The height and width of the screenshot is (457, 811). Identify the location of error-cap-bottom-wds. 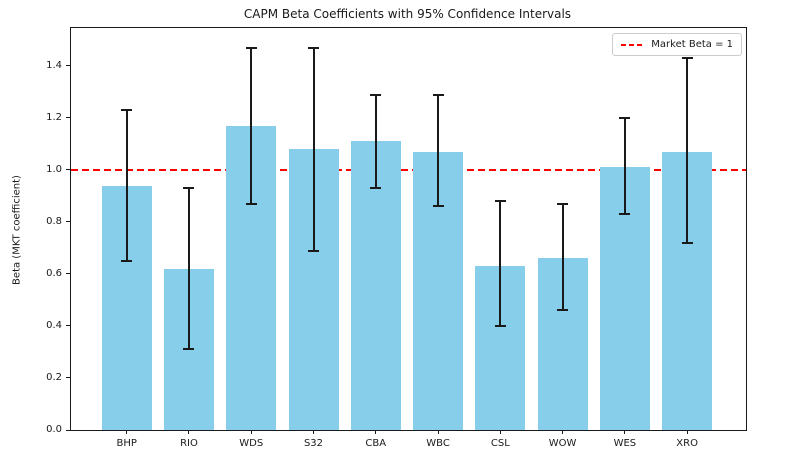
(251, 203).